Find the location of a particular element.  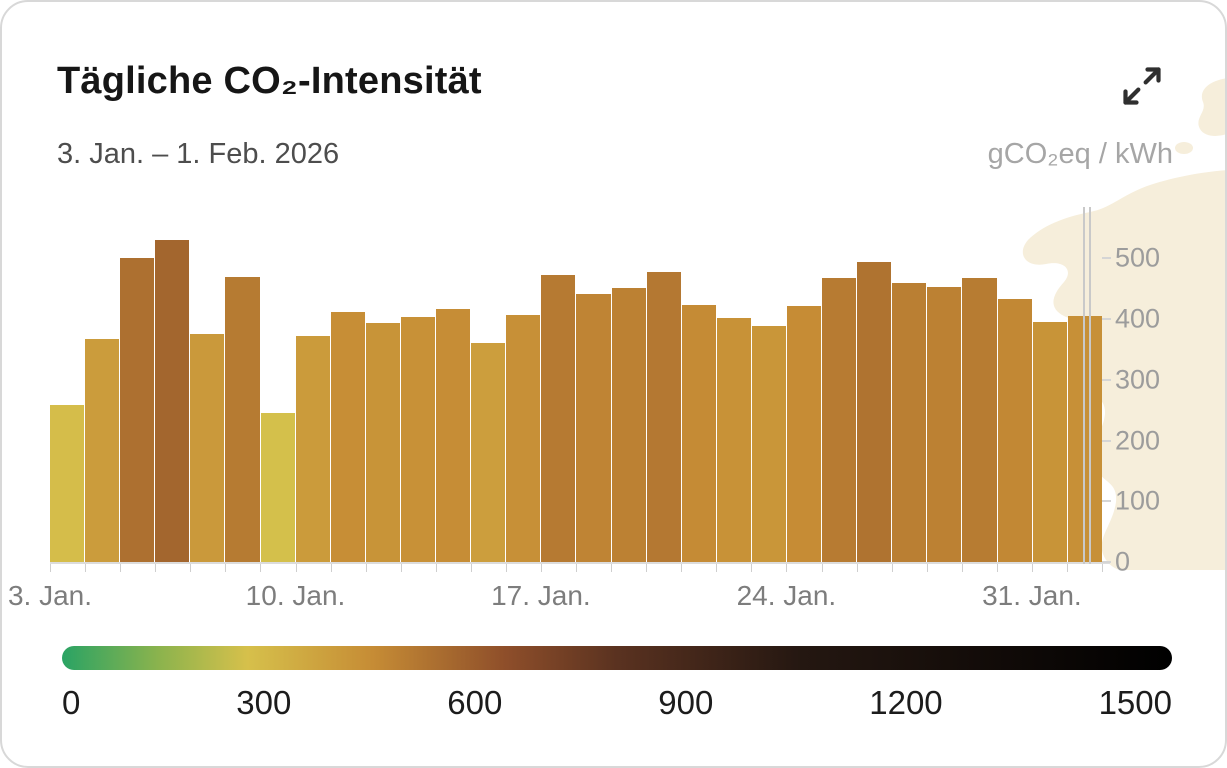

color-scale-gradient is located at coordinates (617, 658).